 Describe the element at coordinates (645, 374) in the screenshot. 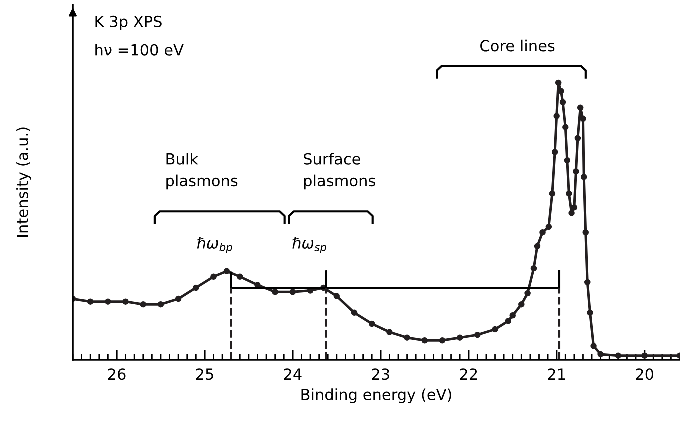

I see `x-tick-label: 20` at that location.